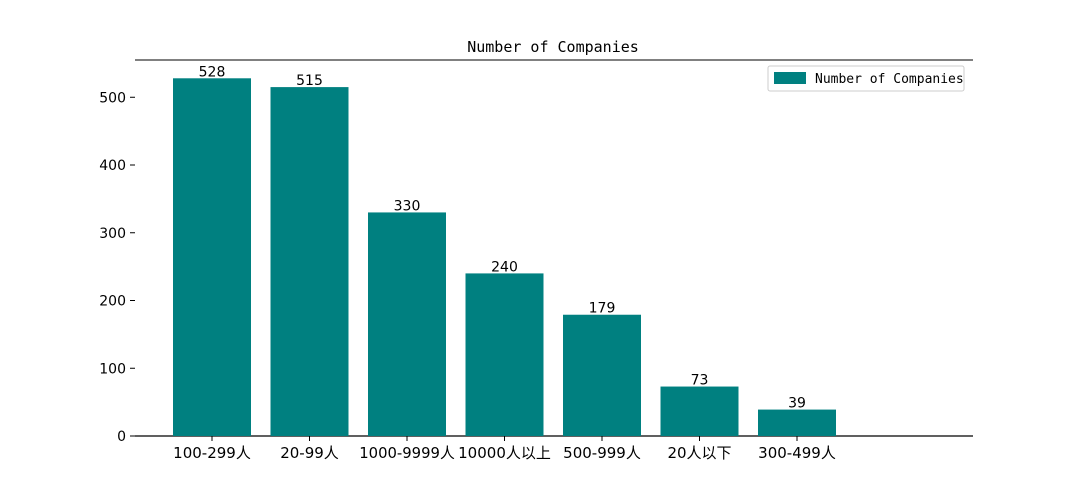  What do you see at coordinates (112, 98) in the screenshot?
I see `y-tick-label: 500` at bounding box center [112, 98].